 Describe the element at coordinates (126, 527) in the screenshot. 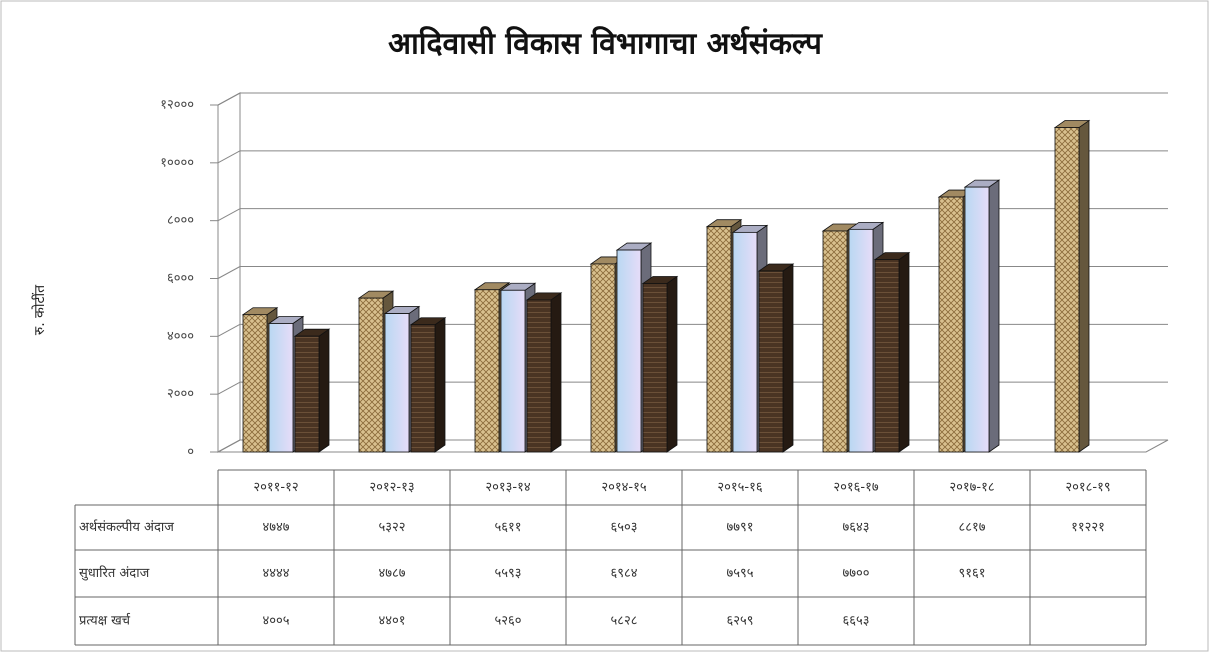

I see `legend-label: अर्थसंकल्पीय अंदाज` at that location.